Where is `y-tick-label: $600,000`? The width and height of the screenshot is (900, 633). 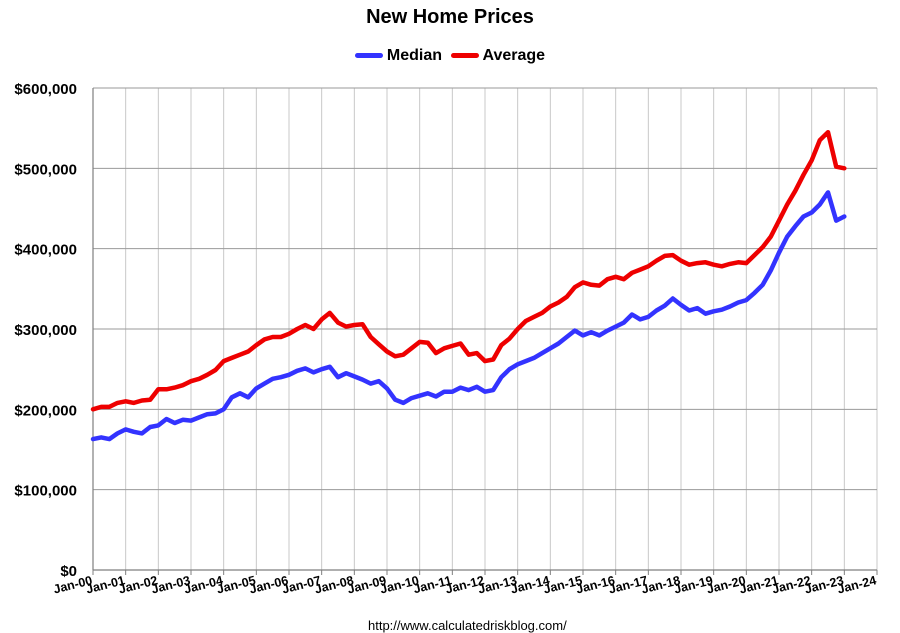
y-tick-label: $600,000 is located at coordinates (45, 89).